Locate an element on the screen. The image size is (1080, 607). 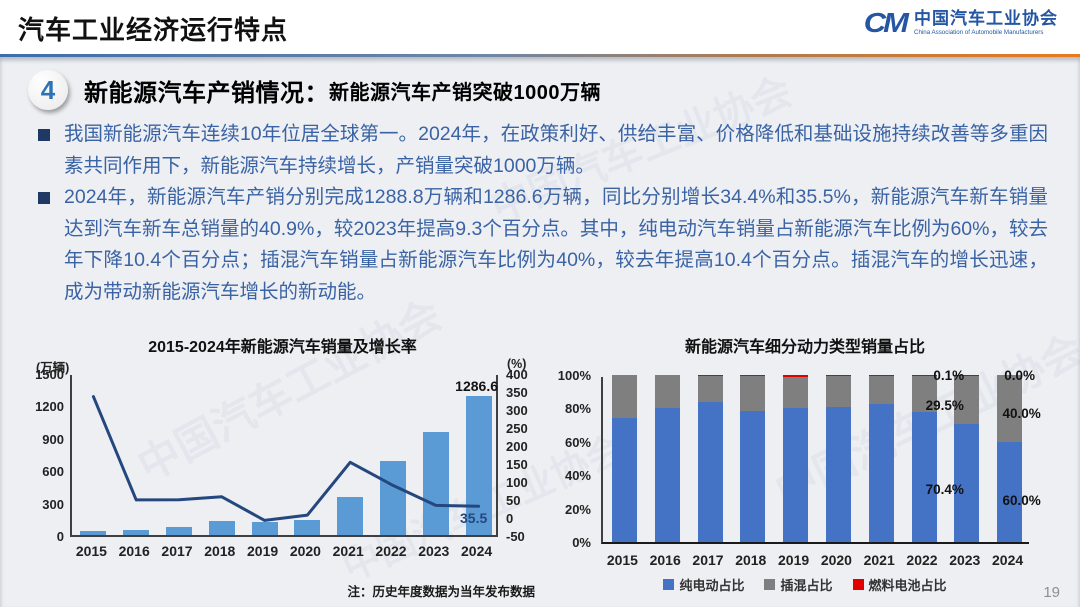
right-axis-tick: 350 is located at coordinates (517, 392).